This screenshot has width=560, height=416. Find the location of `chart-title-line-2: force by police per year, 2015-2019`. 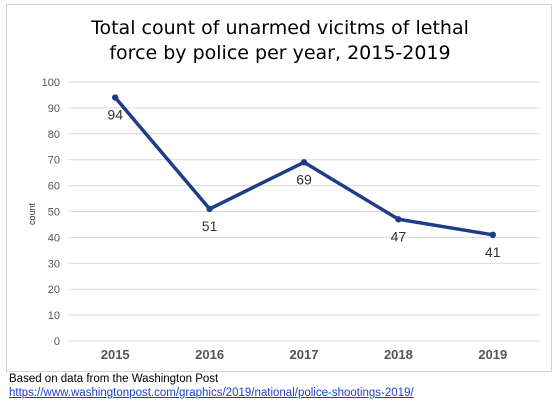

chart-title-line-2: force by police per year, 2015-2019 is located at coordinates (280, 53).